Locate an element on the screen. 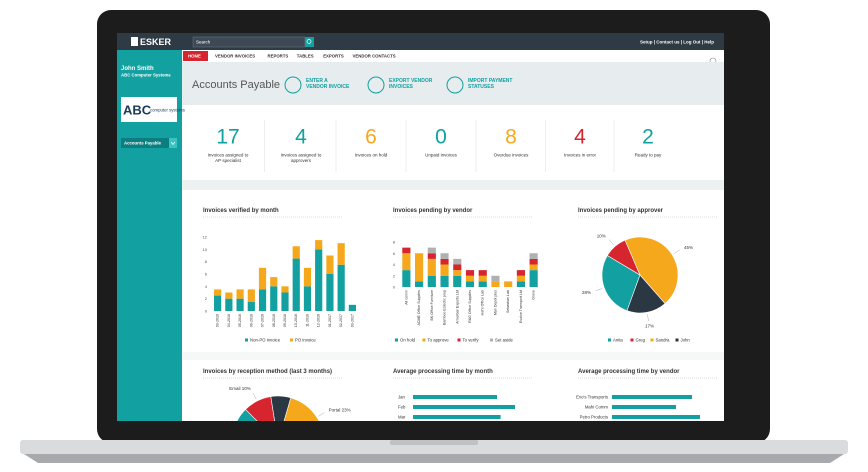  x-tick-label: Grove is located at coordinates (534, 295).